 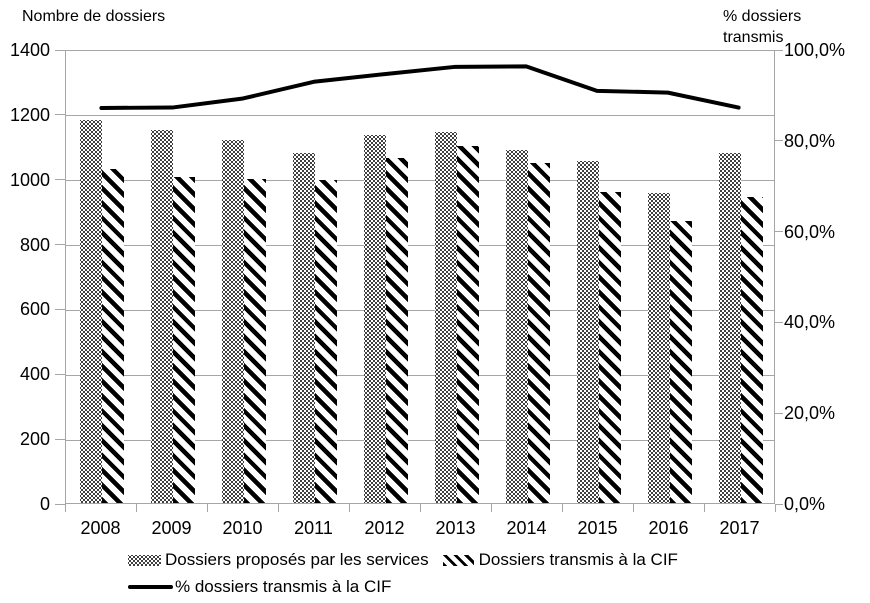 I want to click on left-axis-tick-label: 1400, so click(x=29, y=50).